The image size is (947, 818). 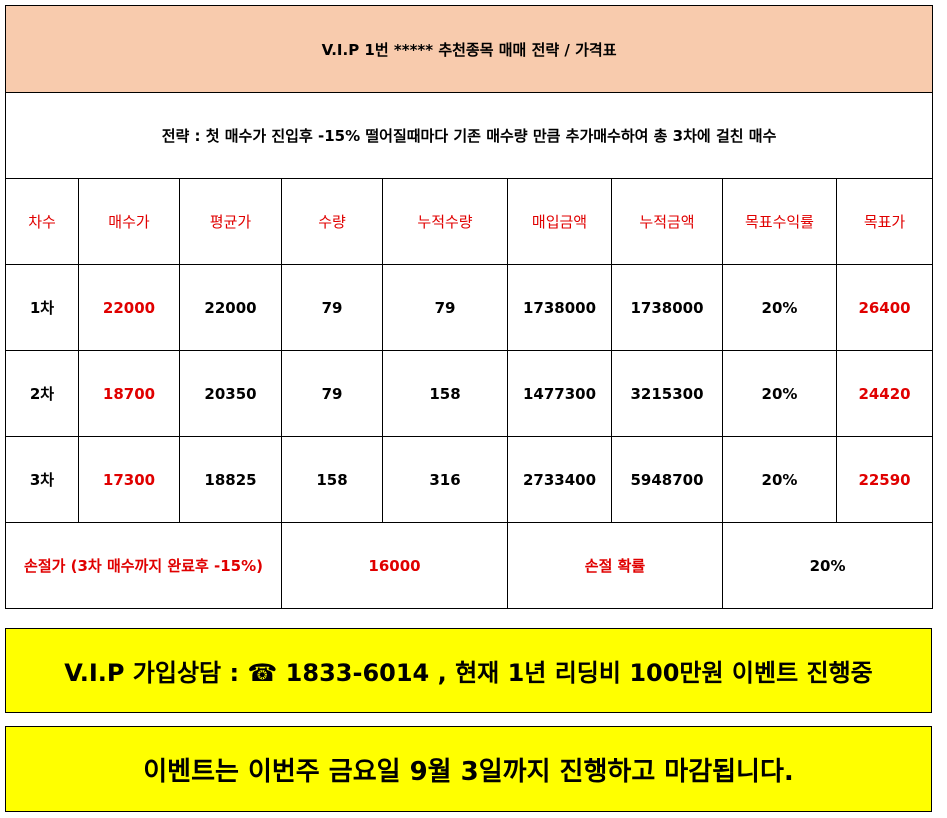 I want to click on cell-target-price: 22590, so click(x=884, y=479).